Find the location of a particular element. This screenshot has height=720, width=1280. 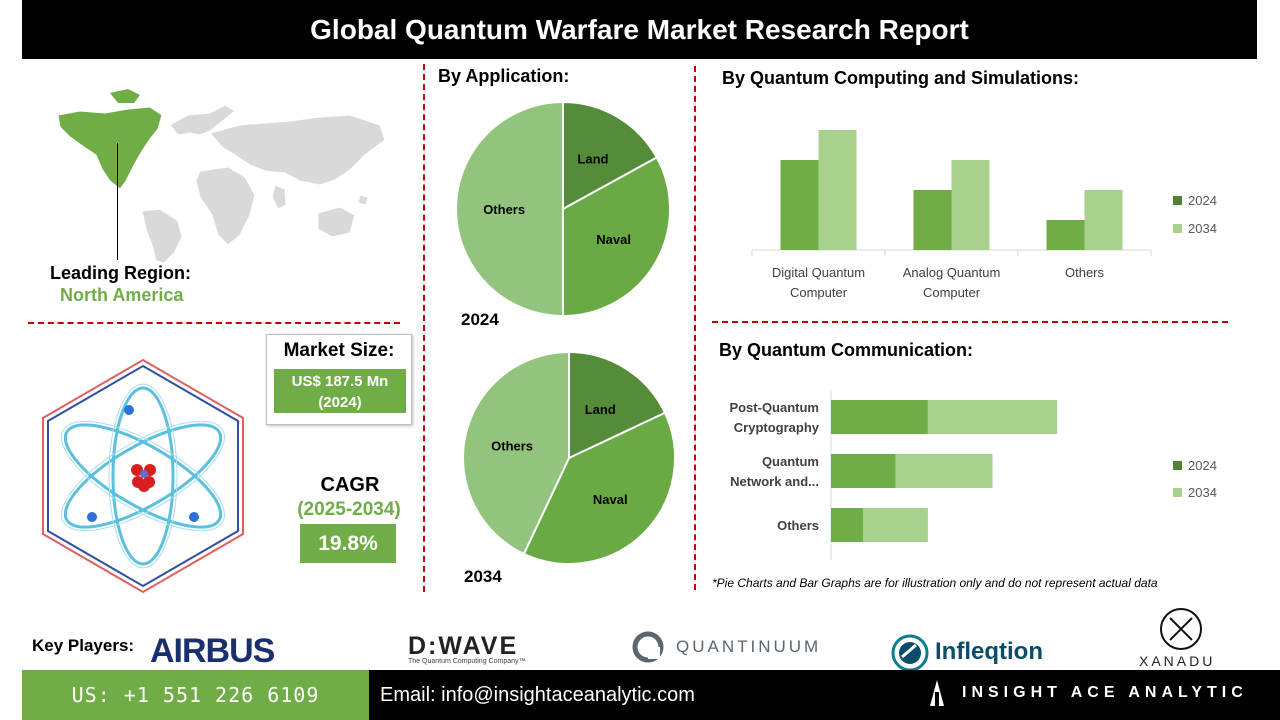

category-label: Digital Quantum is located at coordinates (818, 272).